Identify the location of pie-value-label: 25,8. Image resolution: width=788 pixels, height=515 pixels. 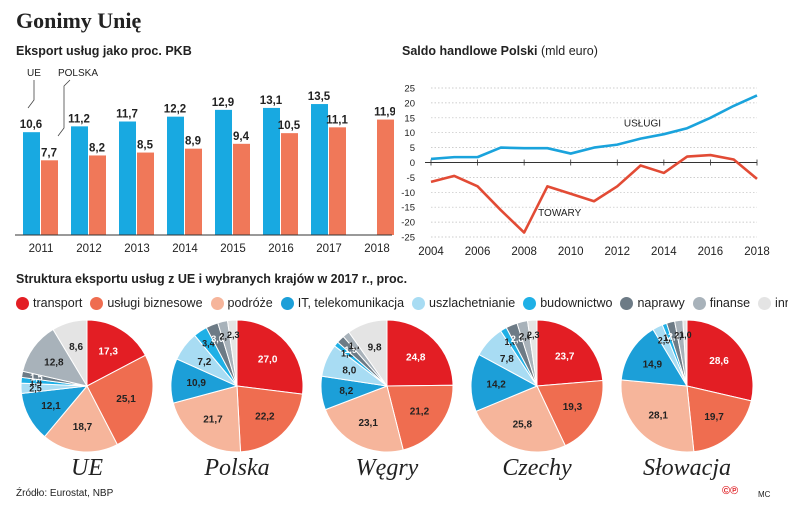
(523, 425).